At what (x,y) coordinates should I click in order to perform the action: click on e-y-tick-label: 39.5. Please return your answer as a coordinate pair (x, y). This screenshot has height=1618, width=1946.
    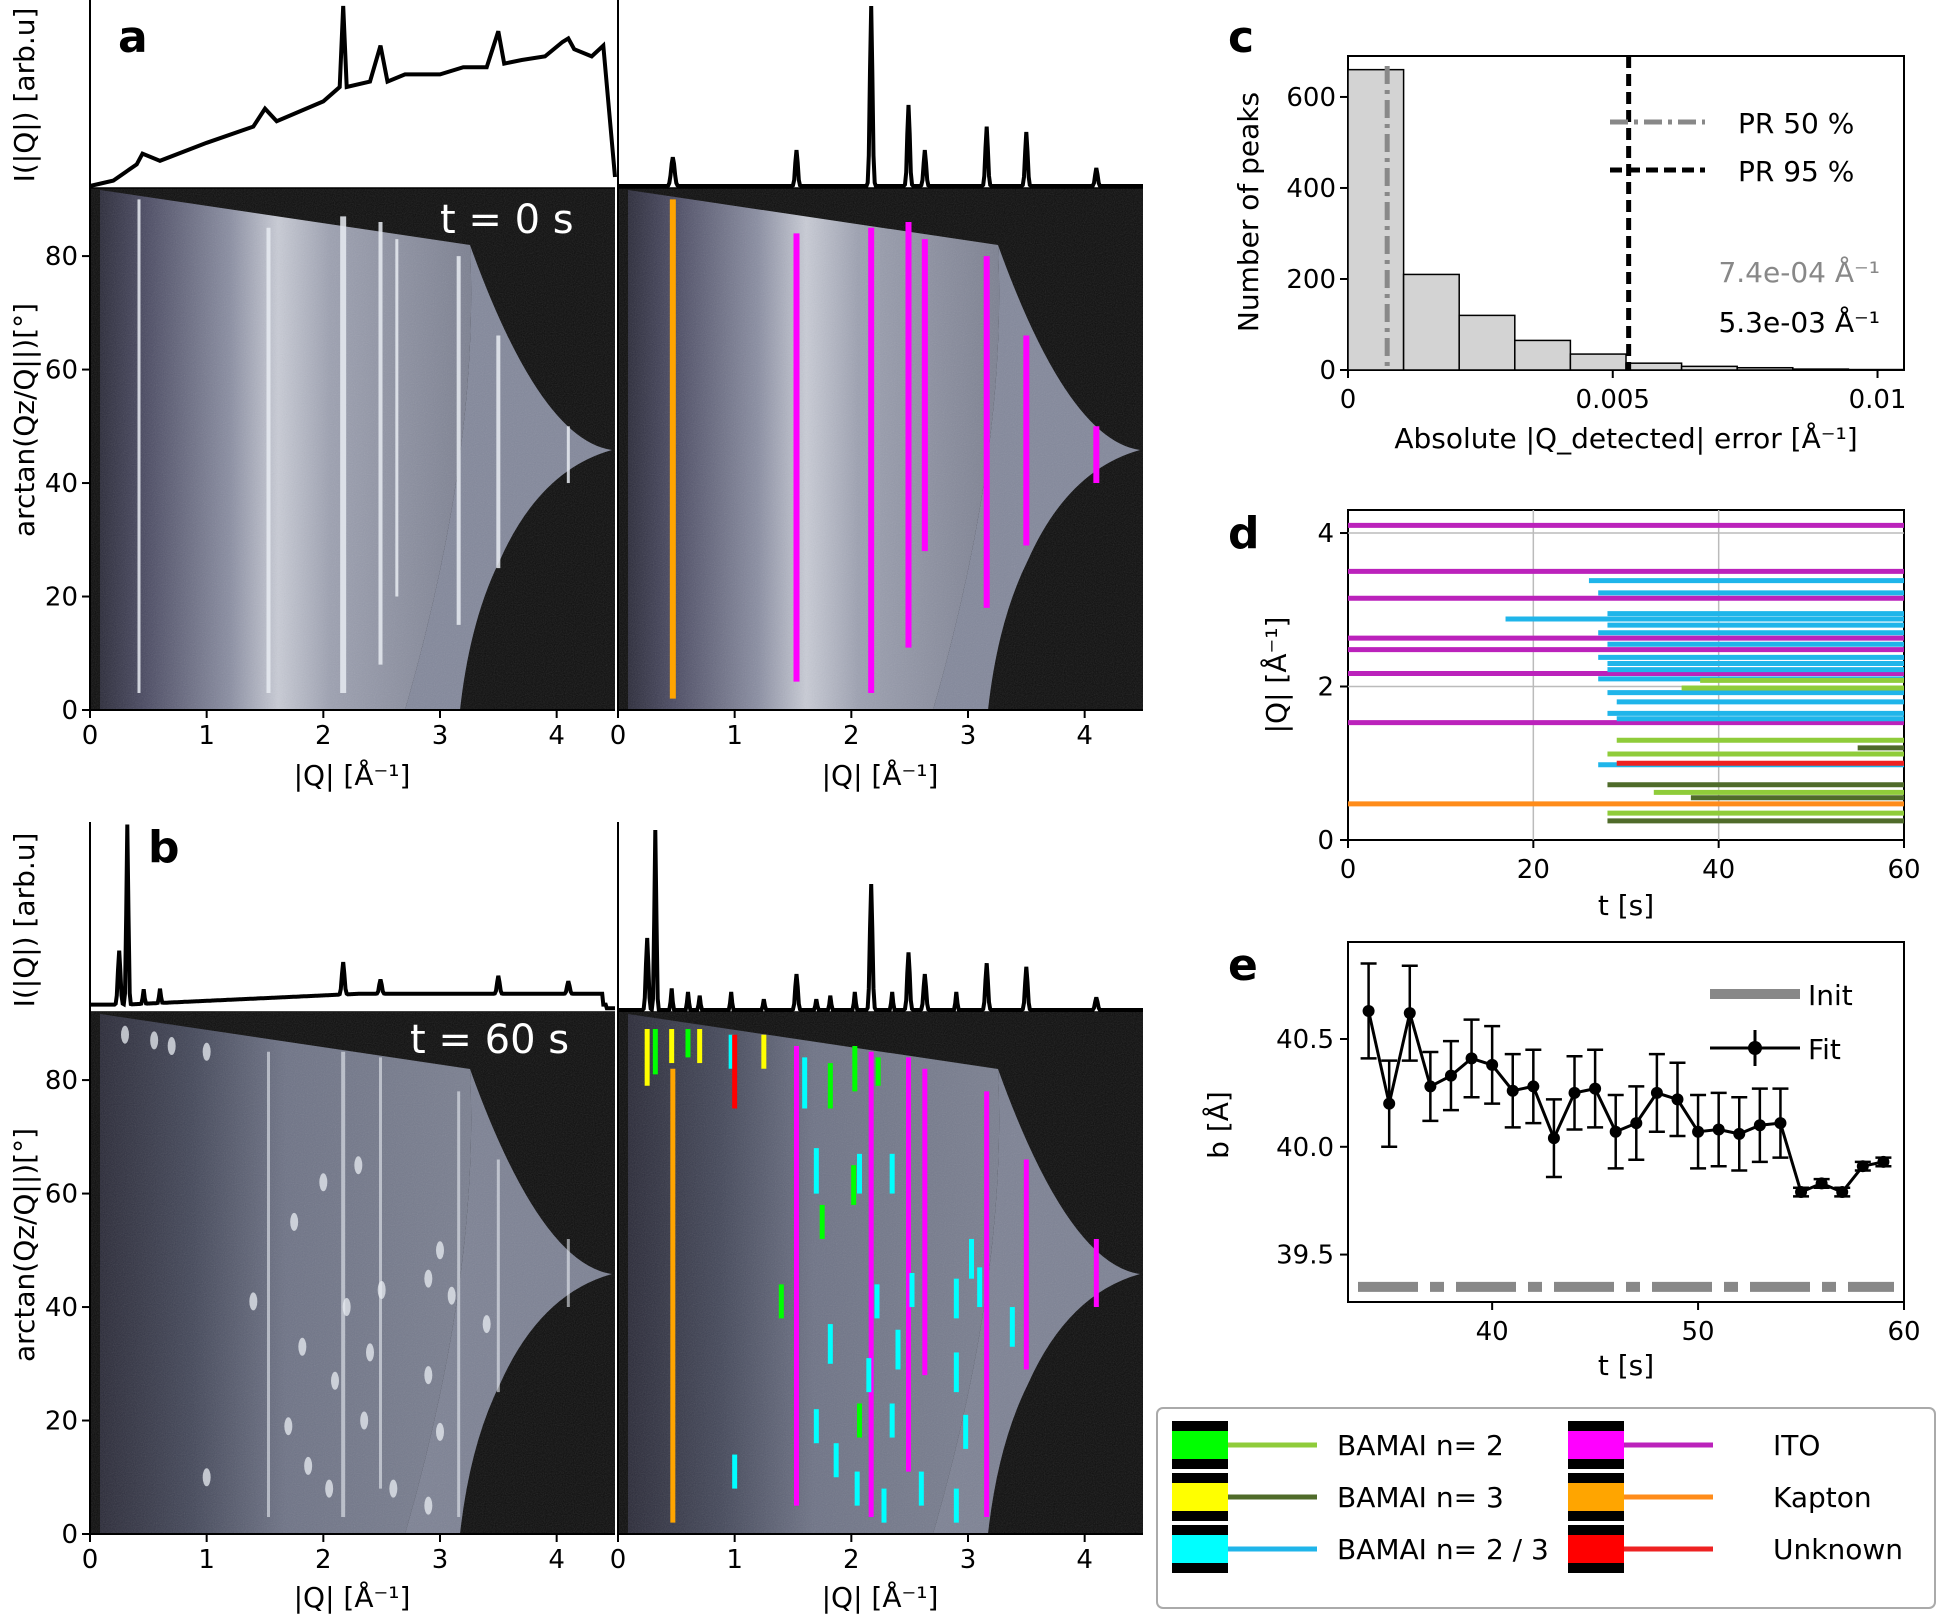
    Looking at the image, I should click on (1305, 1256).